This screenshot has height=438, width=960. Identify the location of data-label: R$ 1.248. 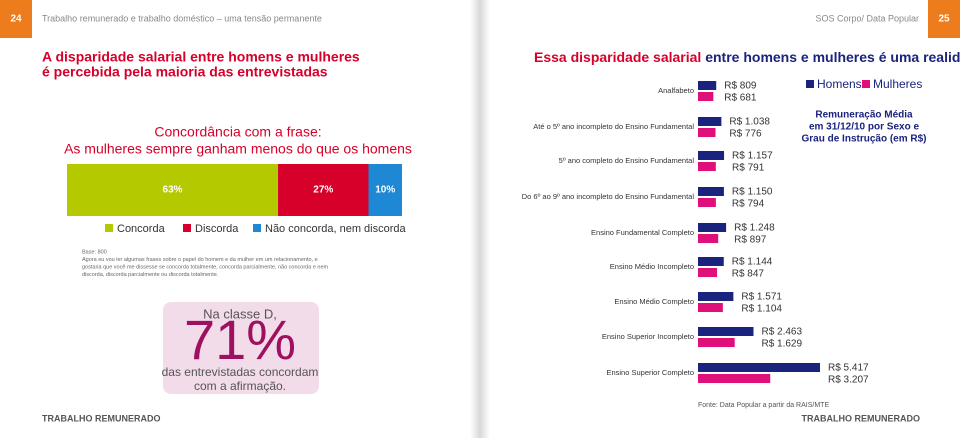
(754, 228).